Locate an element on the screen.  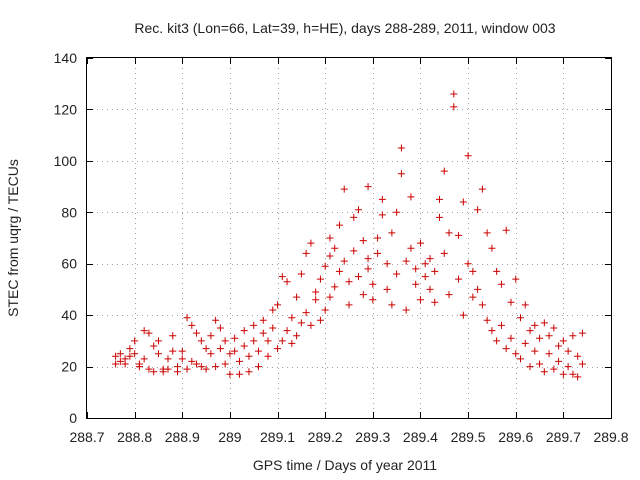
x-tick-label: 289.4 is located at coordinates (420, 437).